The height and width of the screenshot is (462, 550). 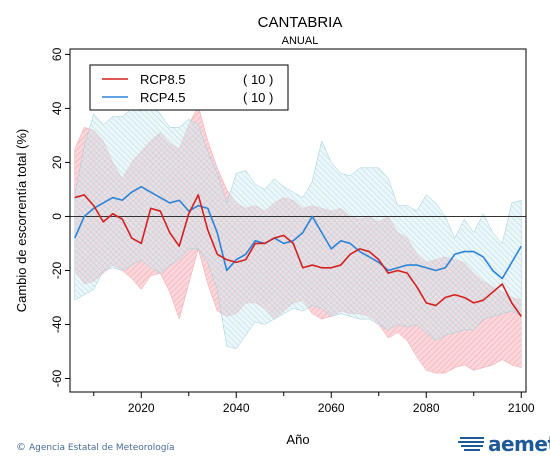 I want to click on copyright-icon: ©, so click(x=21, y=447).